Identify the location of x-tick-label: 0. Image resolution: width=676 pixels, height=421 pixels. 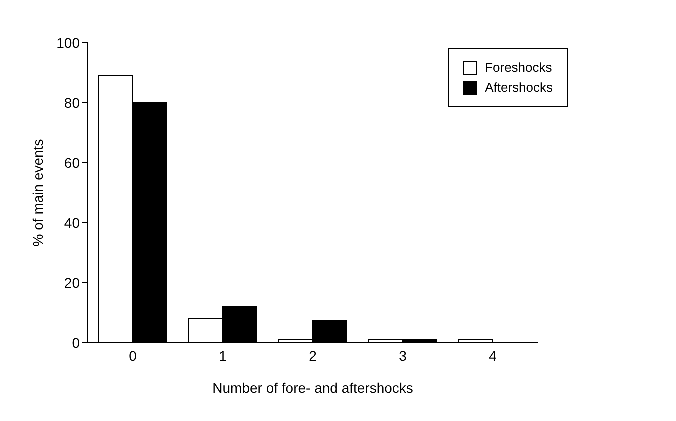
(133, 356).